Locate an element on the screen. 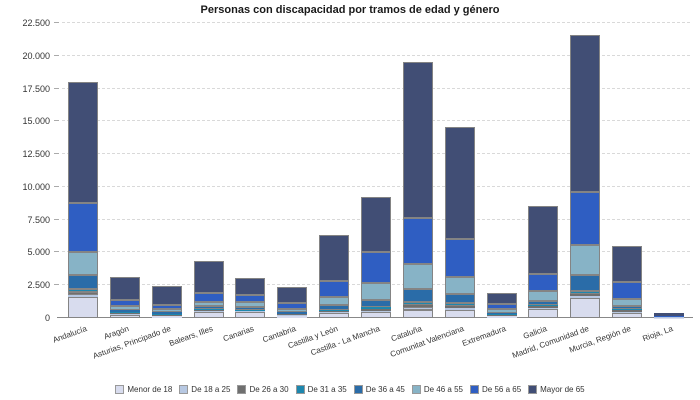  legend-item: De 26 a 30 is located at coordinates (263, 389).